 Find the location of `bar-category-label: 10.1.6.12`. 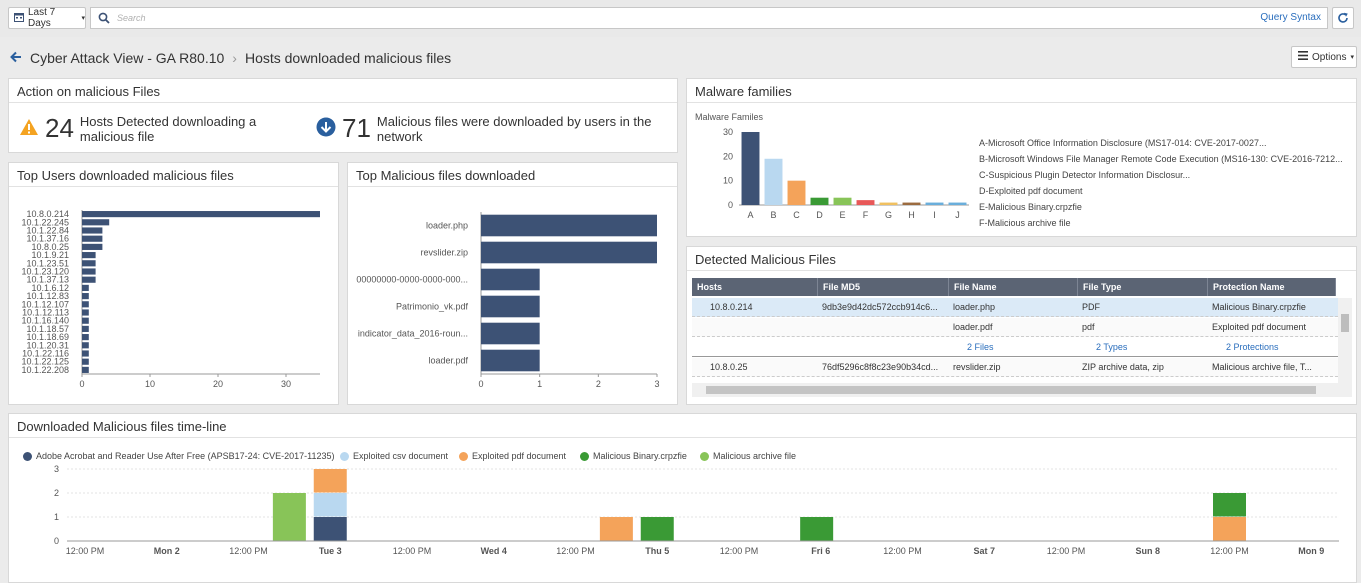

bar-category-label: 10.1.6.12 is located at coordinates (50, 288).